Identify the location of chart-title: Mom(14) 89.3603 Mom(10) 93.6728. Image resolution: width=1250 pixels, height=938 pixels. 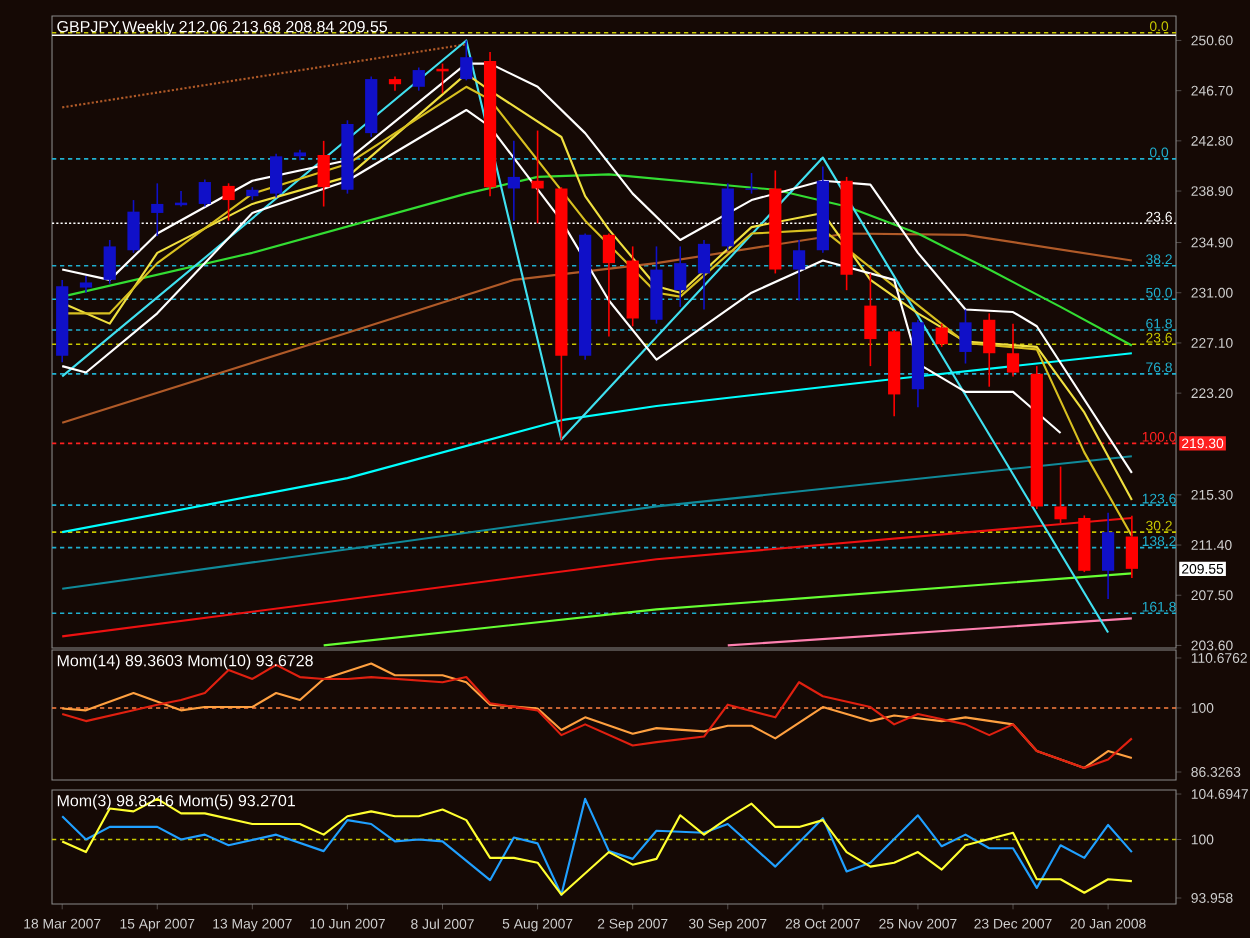
(185, 662).